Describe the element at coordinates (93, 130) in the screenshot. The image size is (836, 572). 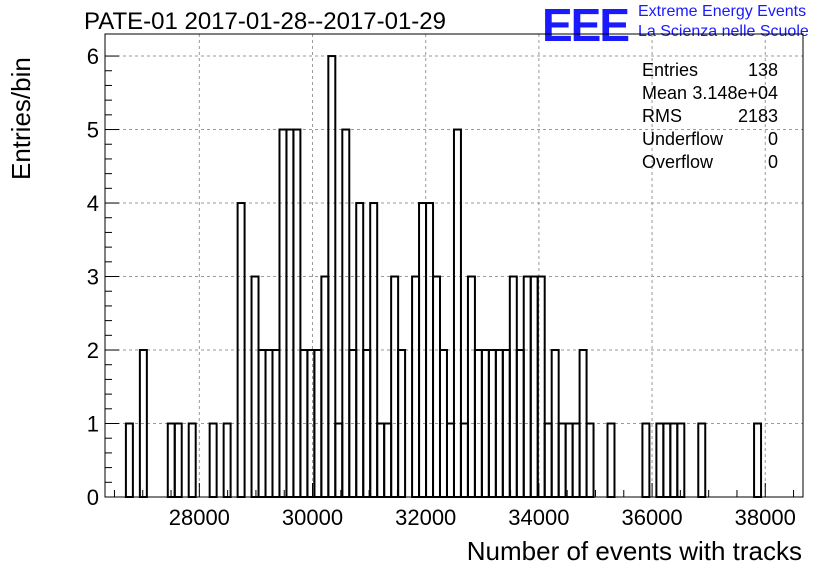
I see `y-tick-label: 5` at that location.